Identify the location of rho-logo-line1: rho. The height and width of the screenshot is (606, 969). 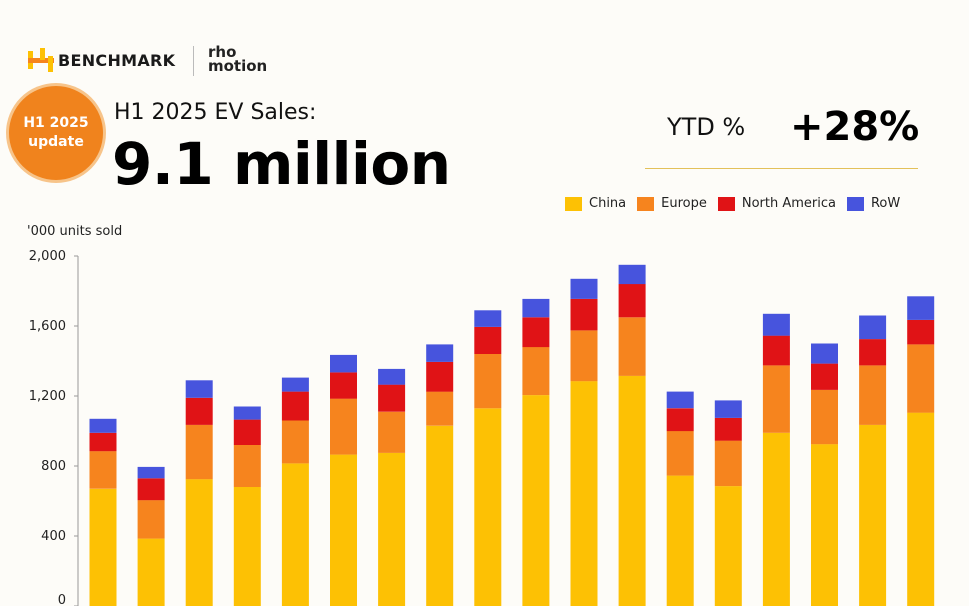
(222, 52).